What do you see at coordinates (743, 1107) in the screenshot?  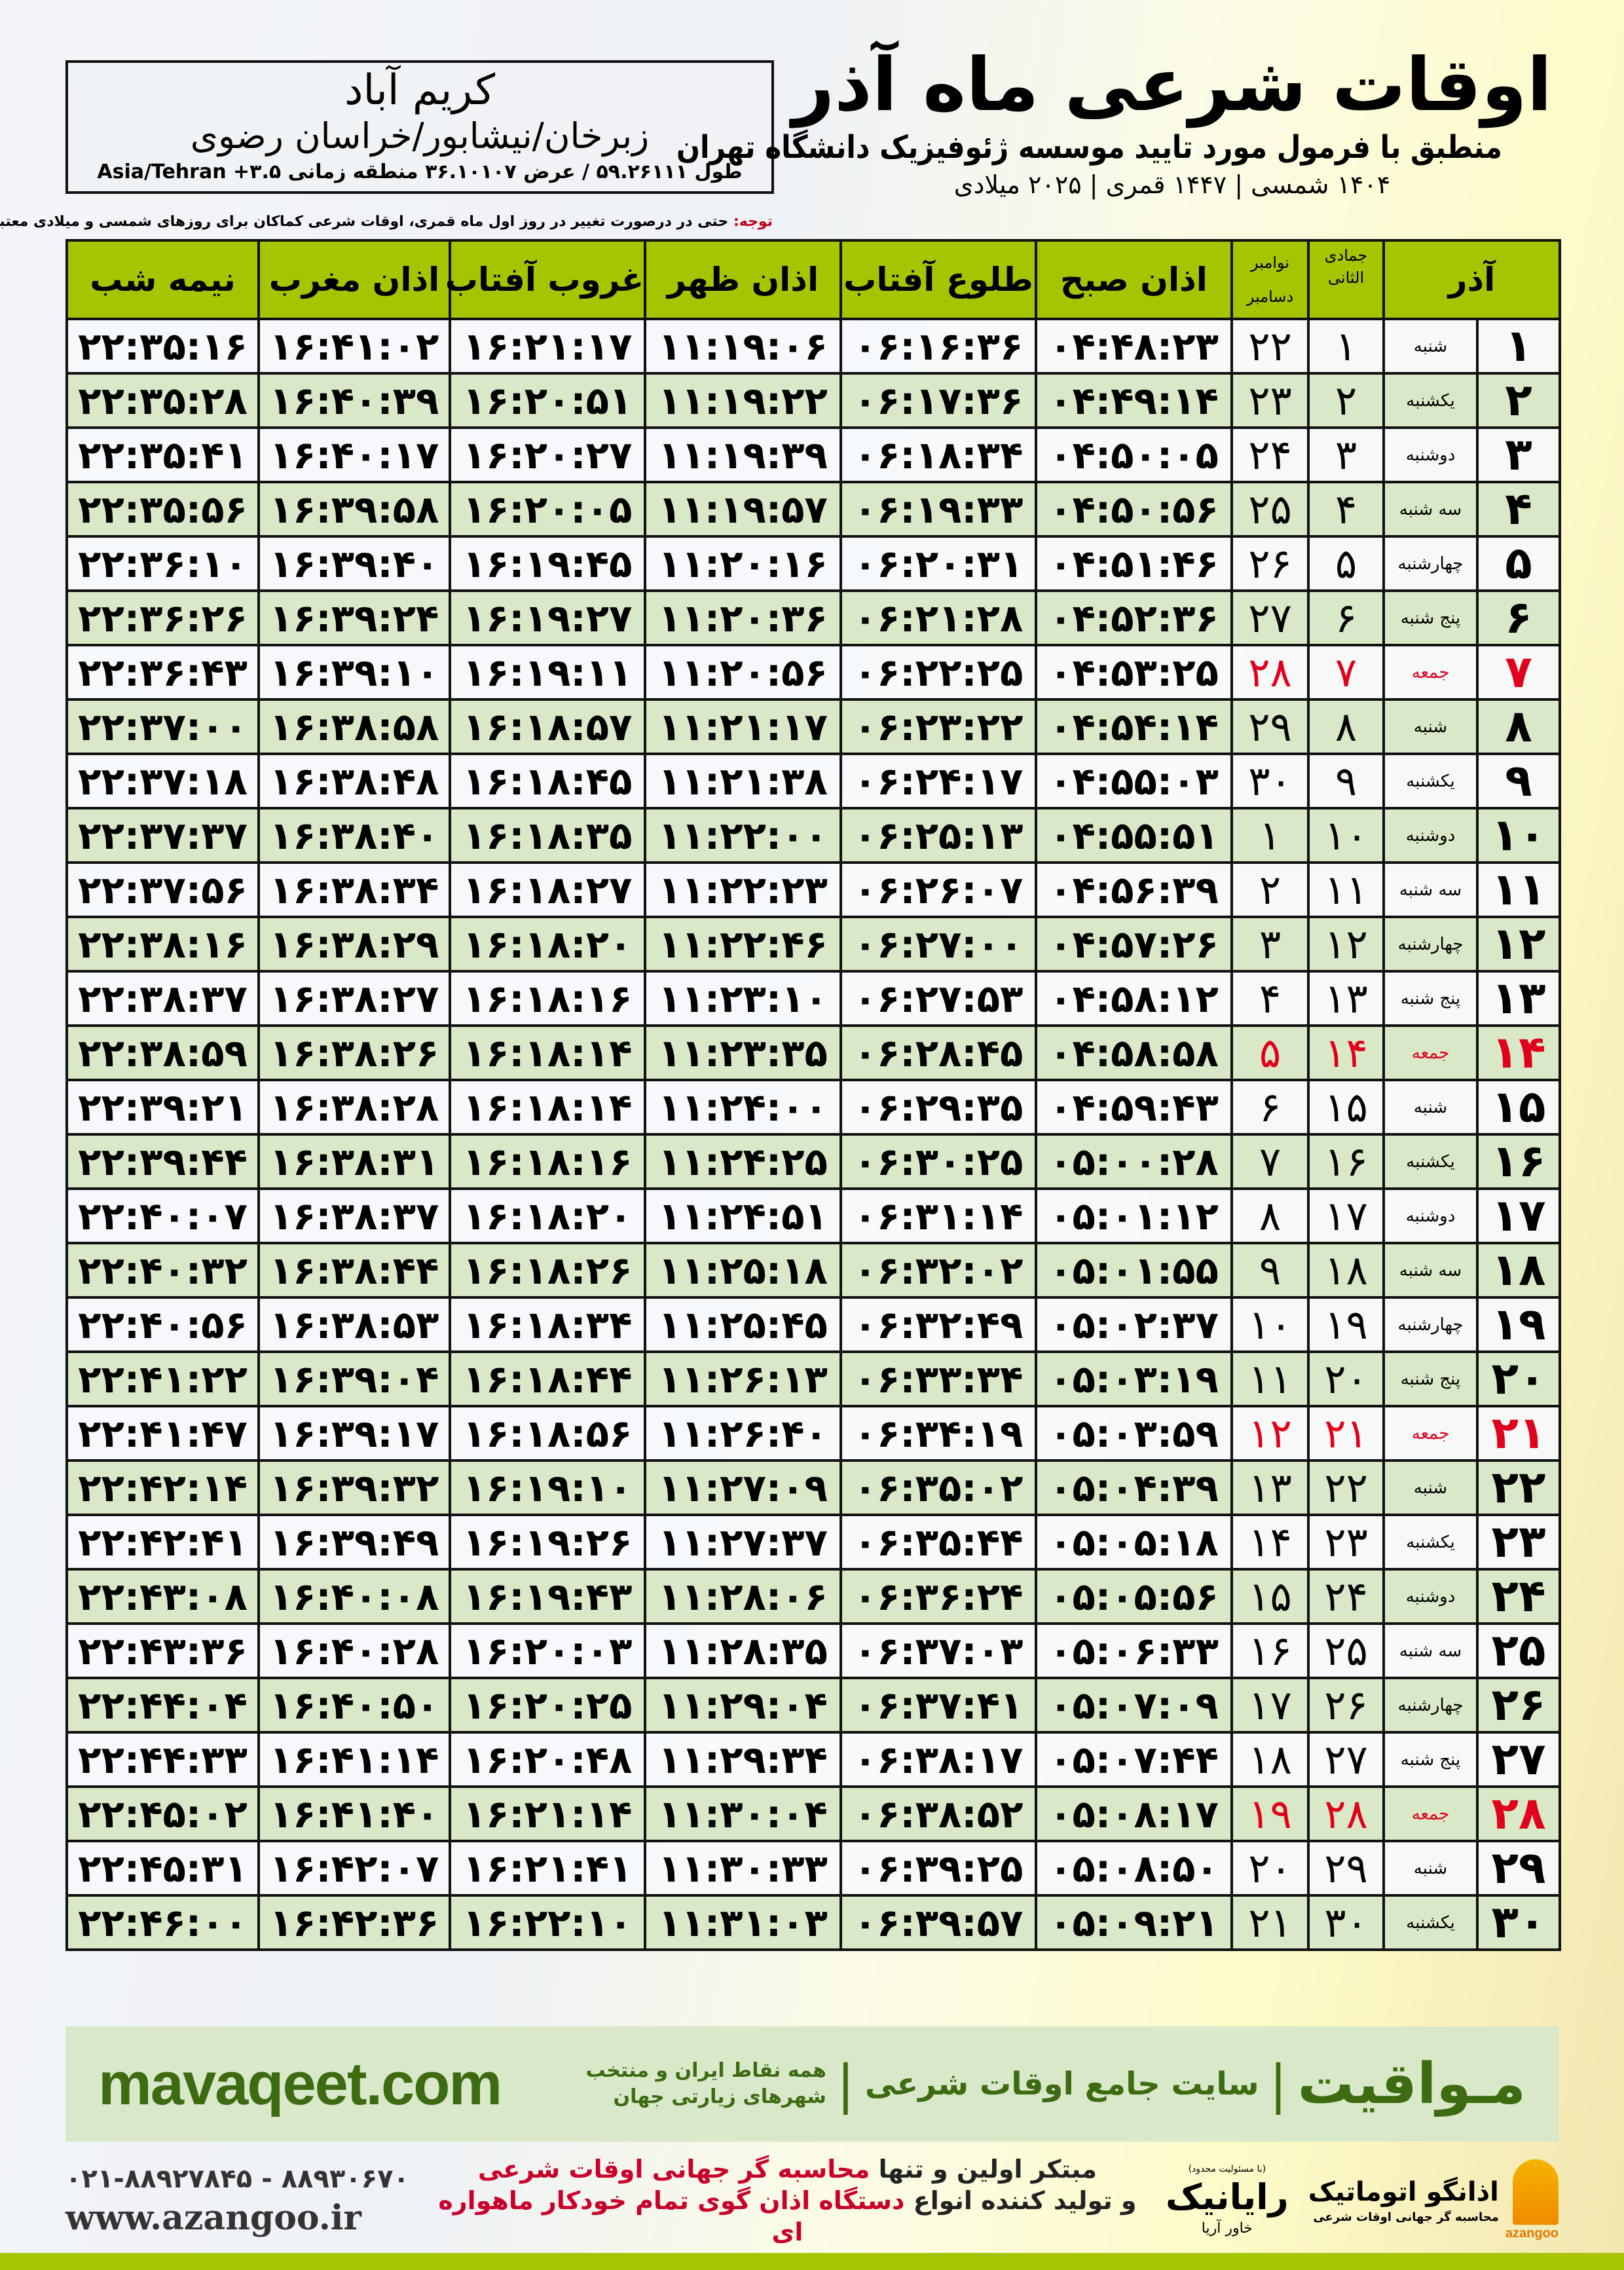 I see `cell-dhuhr: ۱۱:۲۴:۰۰` at bounding box center [743, 1107].